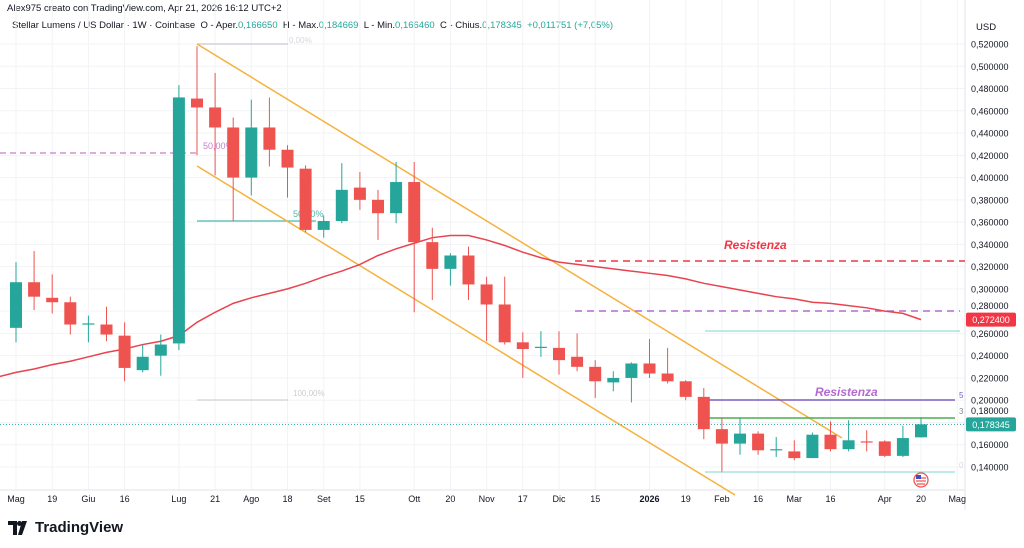  I want to click on price-tick-label: 0,420000, so click(990, 156).